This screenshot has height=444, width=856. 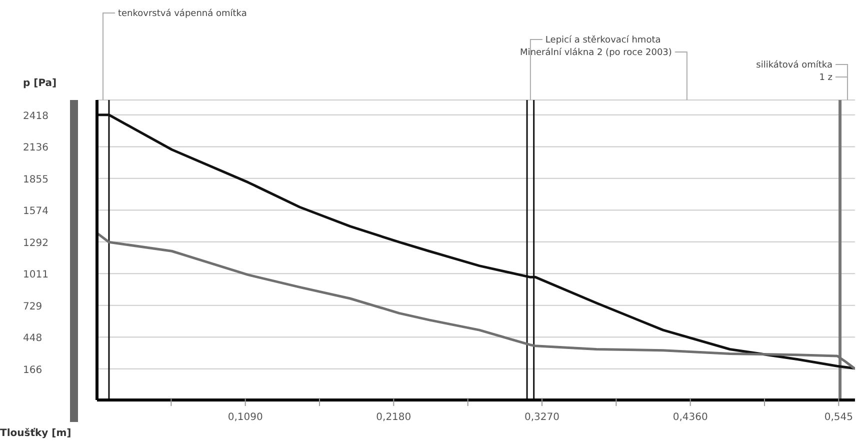 I want to click on y-tick-label: 166, so click(x=32, y=370).